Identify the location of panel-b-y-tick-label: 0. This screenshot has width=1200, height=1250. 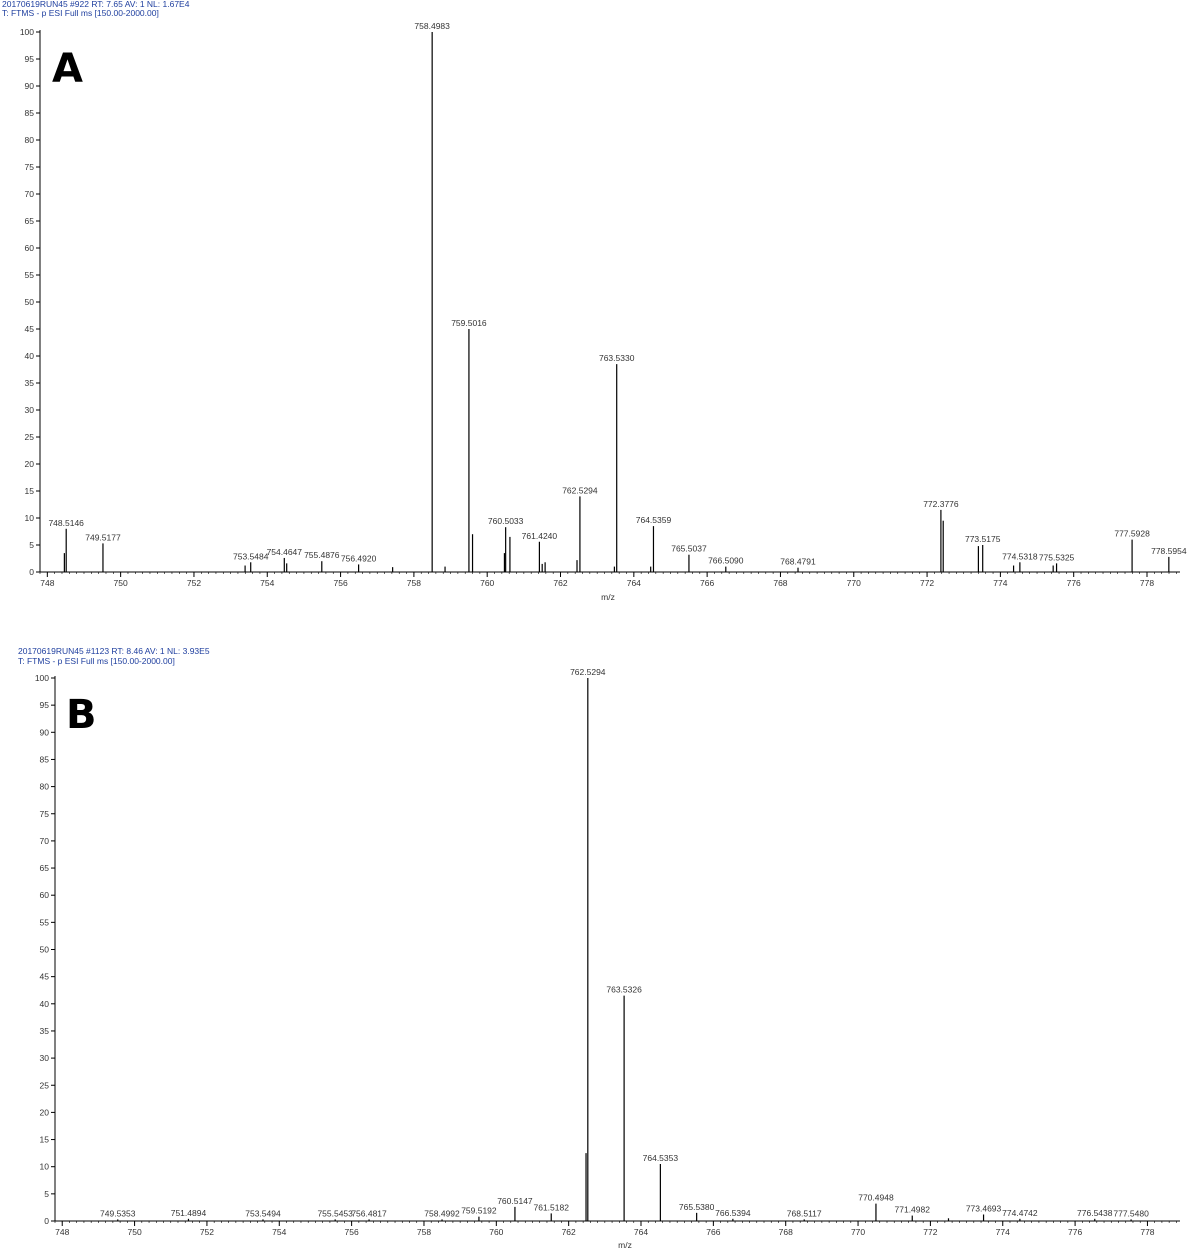
(46, 1221).